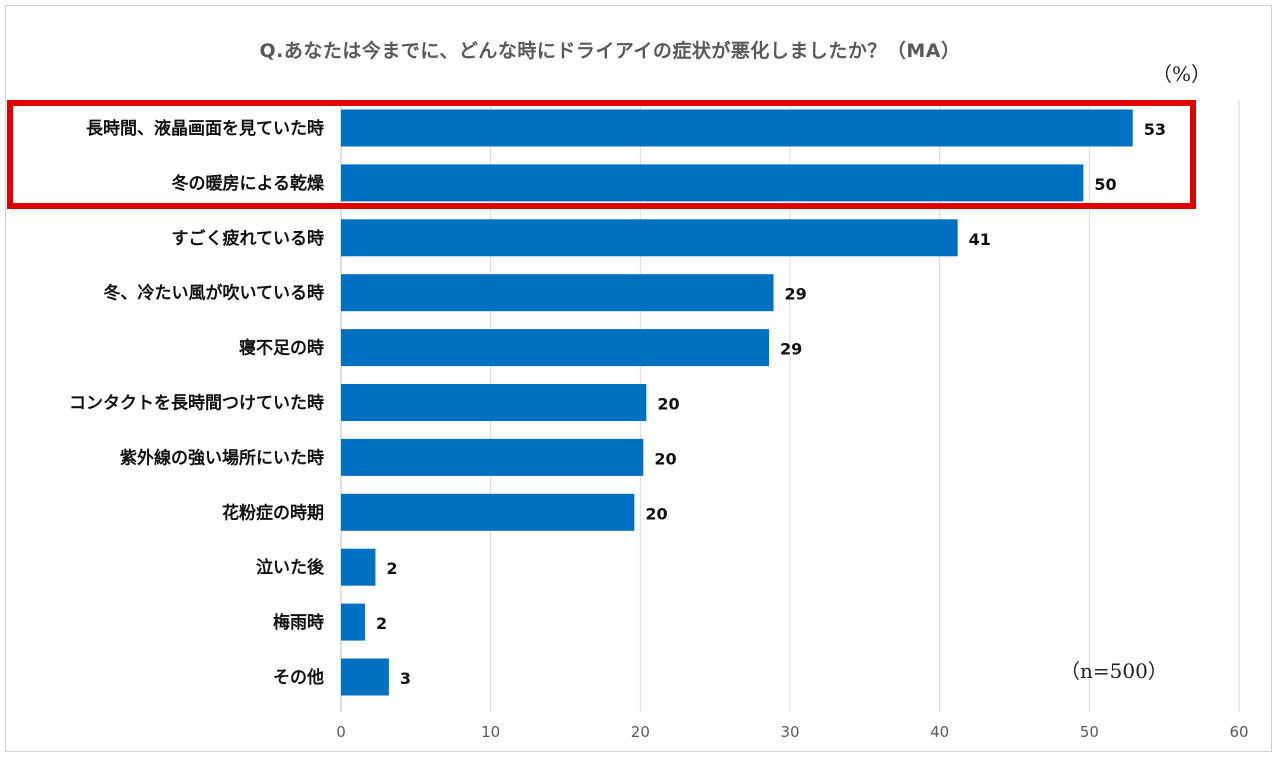  What do you see at coordinates (980, 239) in the screenshot?
I see `value-label: 41` at bounding box center [980, 239].